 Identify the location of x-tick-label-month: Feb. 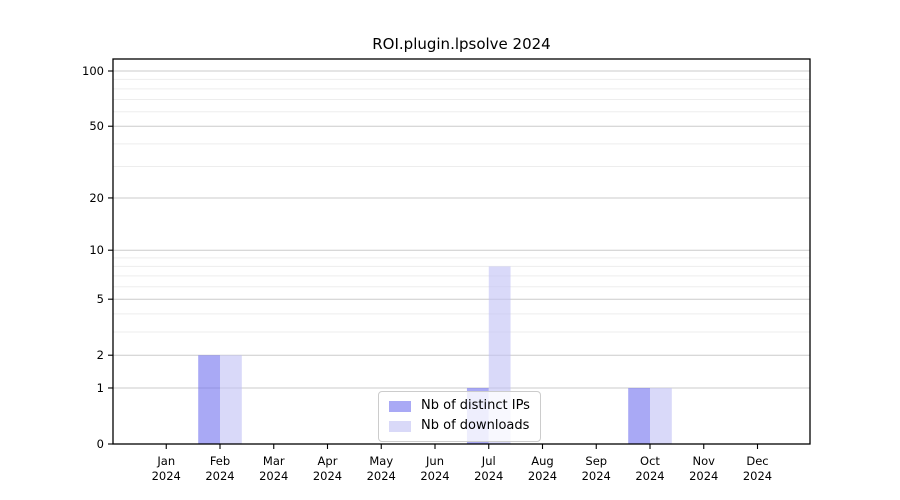
(220, 461).